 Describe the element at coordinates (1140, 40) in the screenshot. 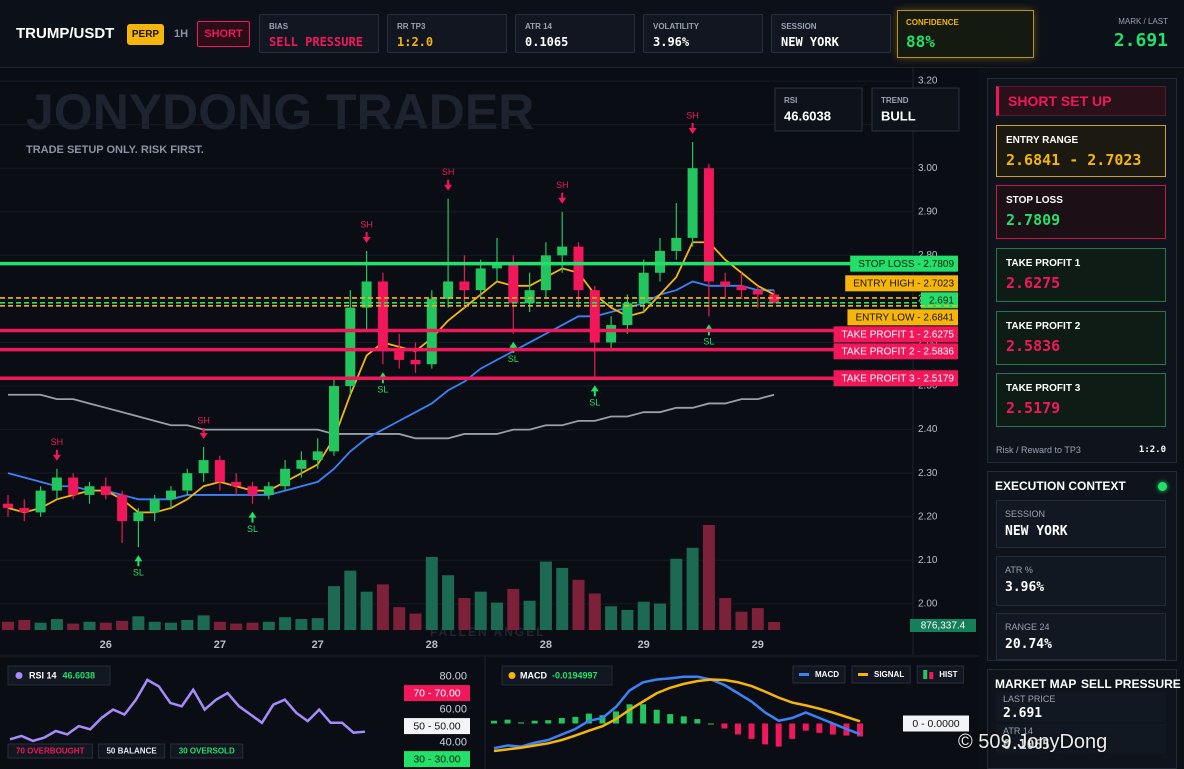

I see `mark-value: 2.691` at that location.